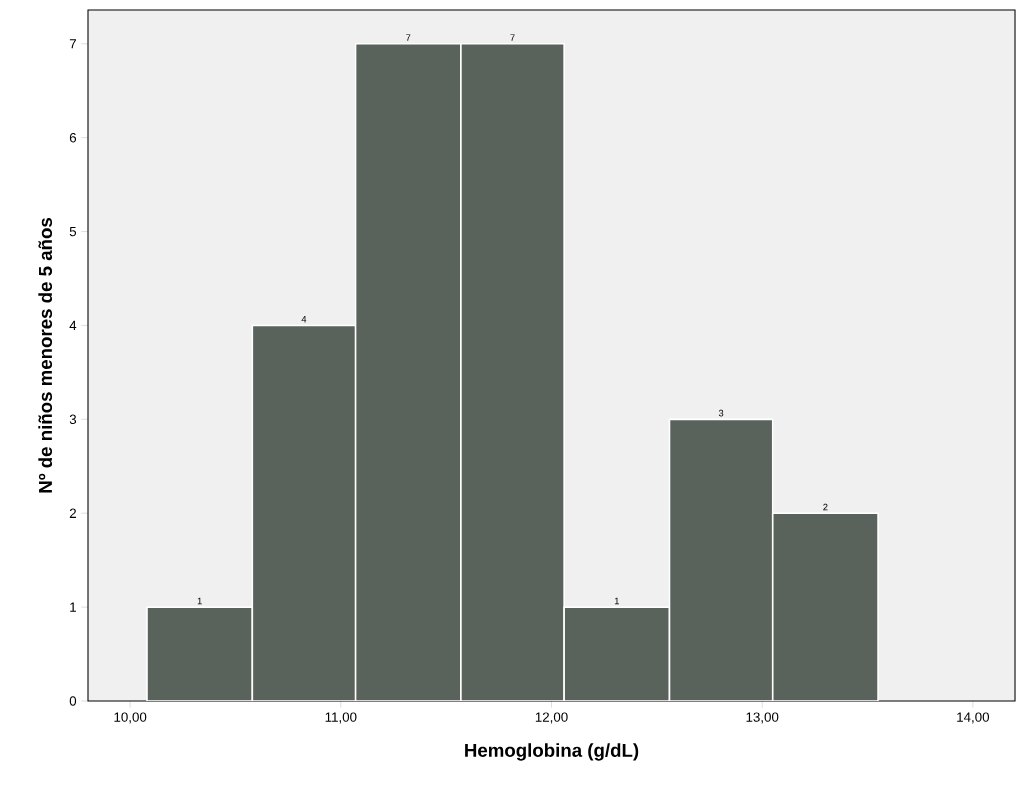 Image resolution: width=1017 pixels, height=796 pixels. What do you see at coordinates (45, 355) in the screenshot?
I see `y-axis-title: Nº de niños menores de 5 años` at bounding box center [45, 355].